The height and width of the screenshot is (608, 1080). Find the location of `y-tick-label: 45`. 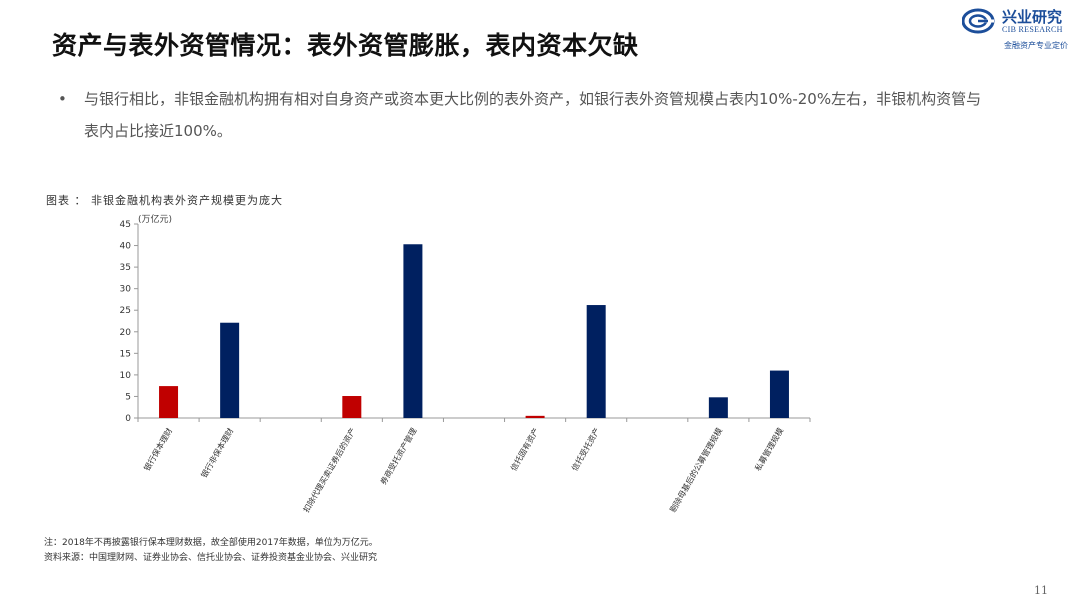

y-tick-label: 45 is located at coordinates (125, 225).